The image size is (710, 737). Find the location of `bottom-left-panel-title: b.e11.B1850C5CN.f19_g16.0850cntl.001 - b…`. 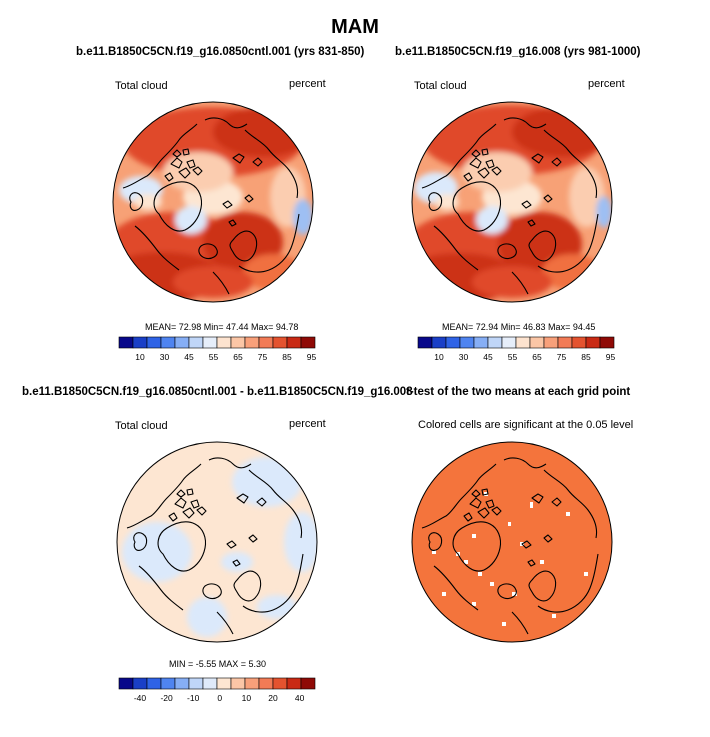

bottom-left-panel-title: b.e11.B1850C5CN.f19_g16.0850cntl.001 - b… is located at coordinates (217, 392).